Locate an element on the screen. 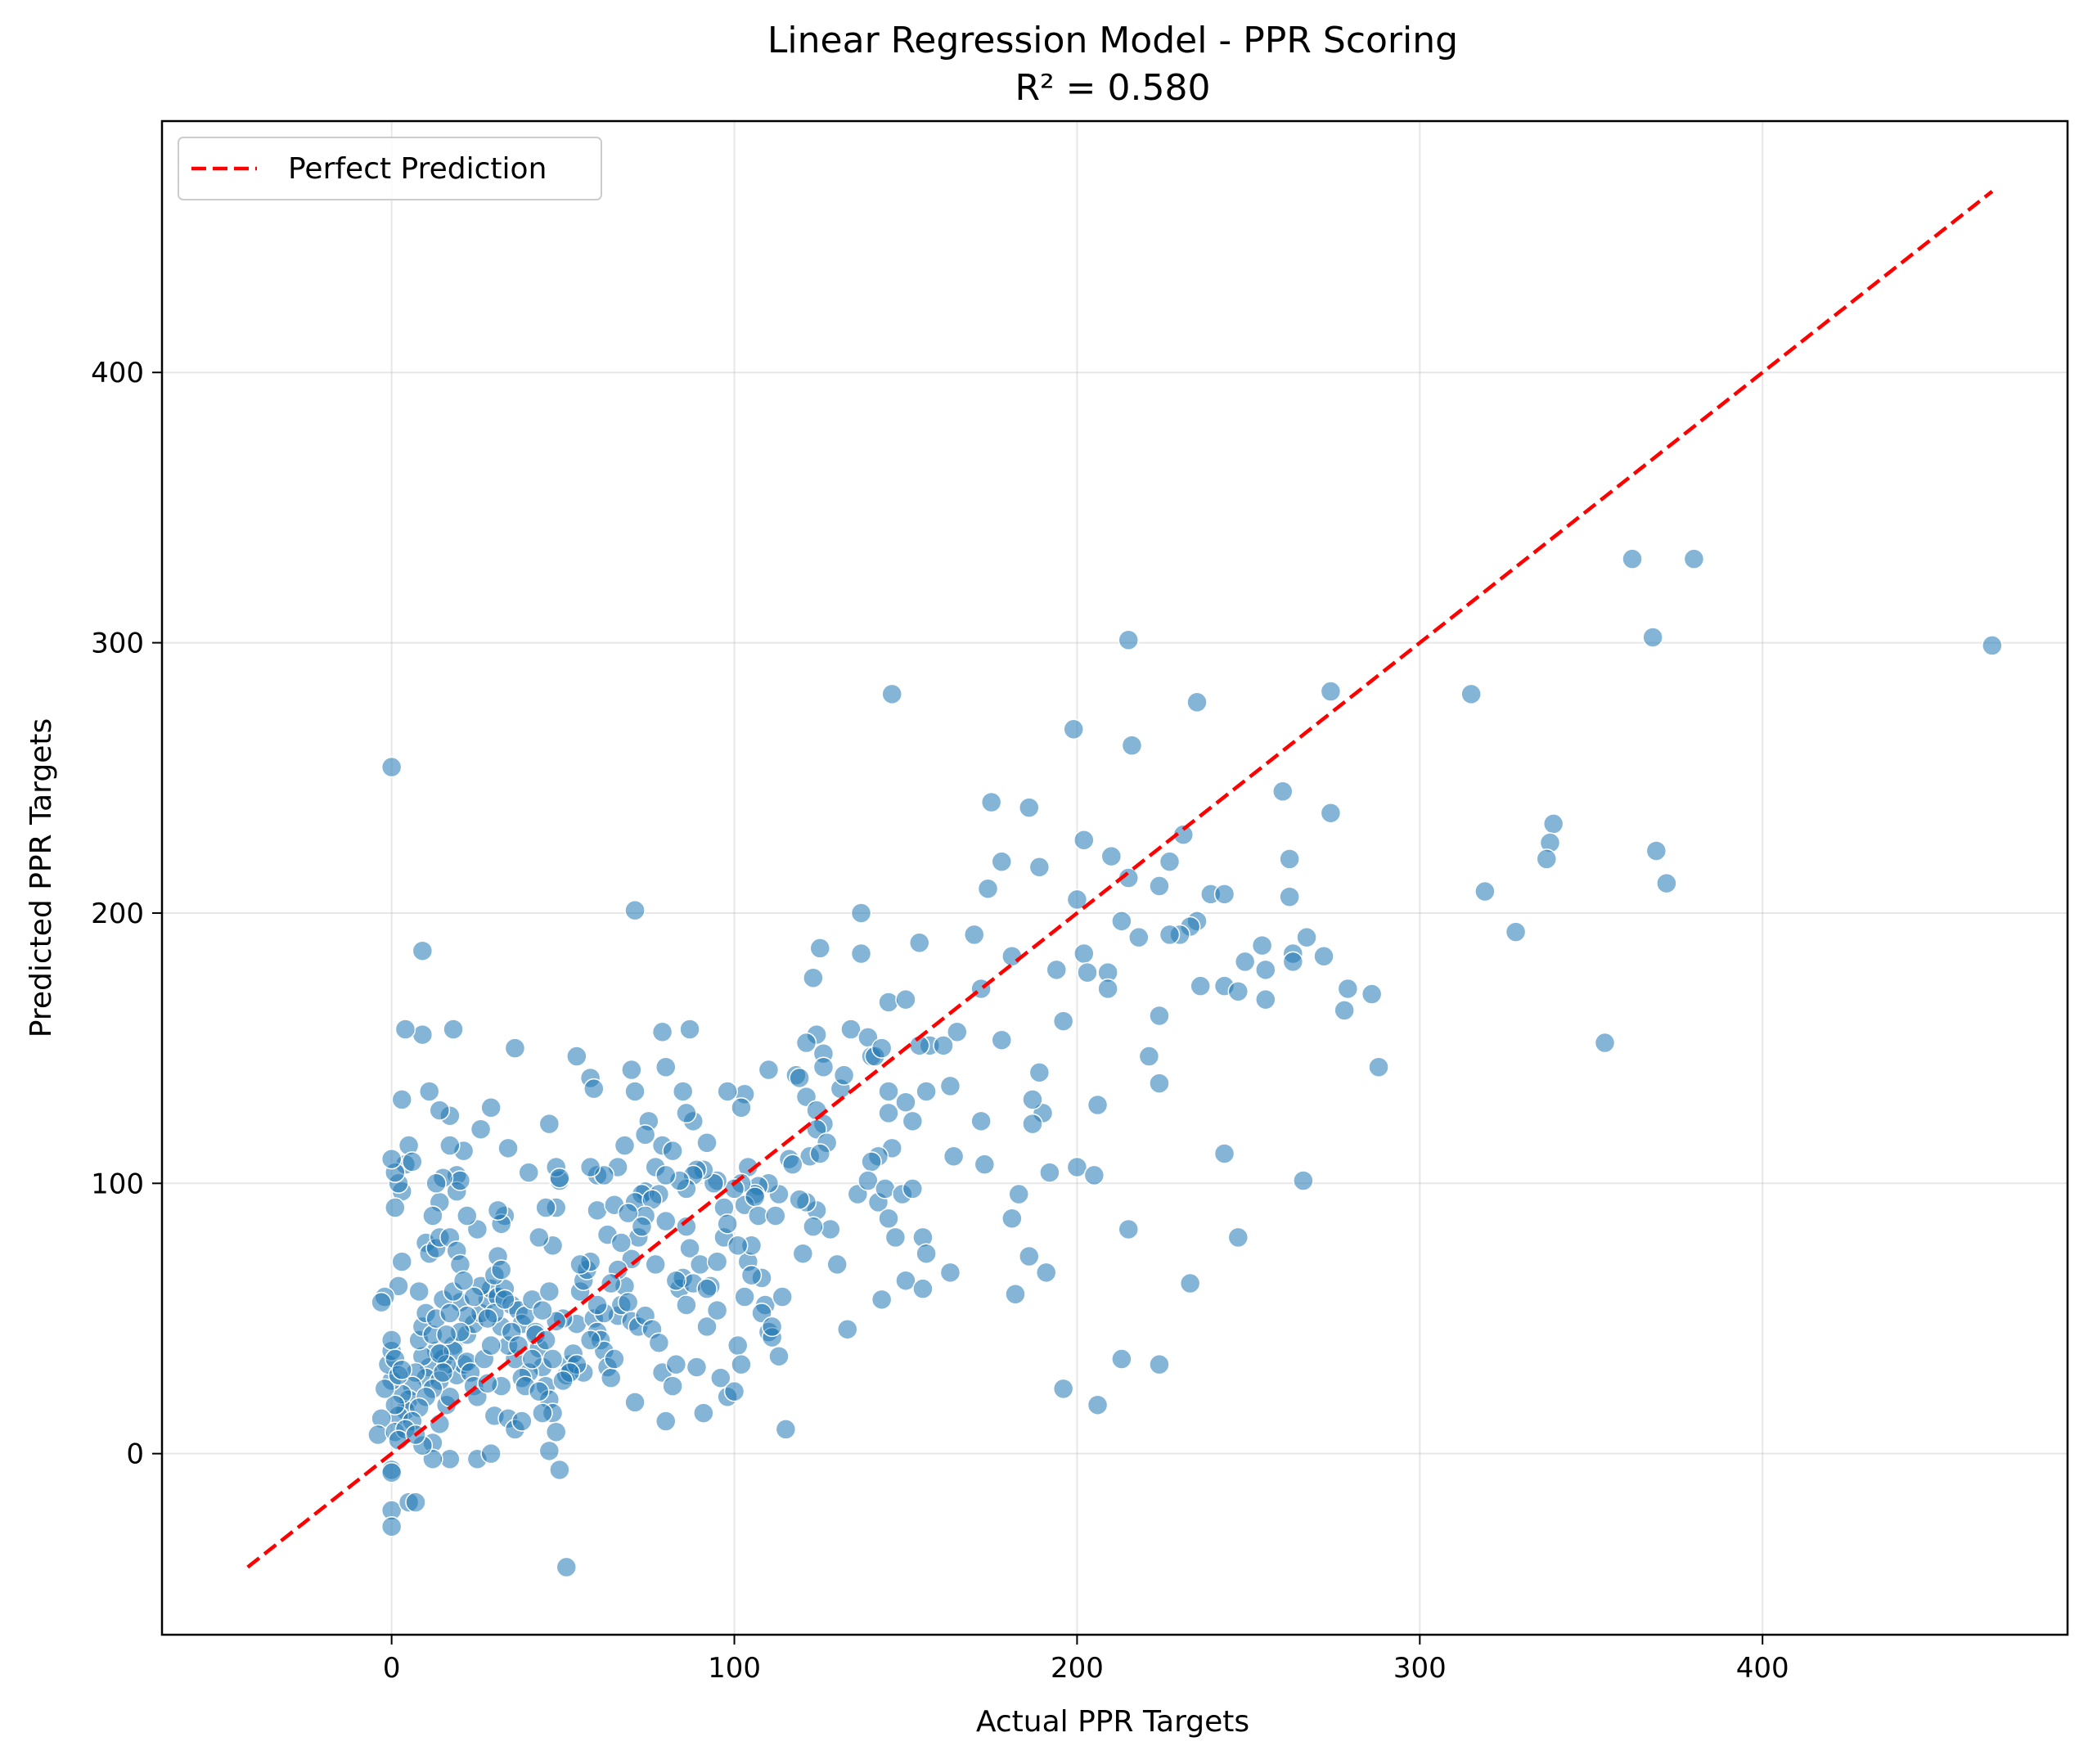 The image size is (2088, 1764). y-tick-label-400: 400 is located at coordinates (118, 373).